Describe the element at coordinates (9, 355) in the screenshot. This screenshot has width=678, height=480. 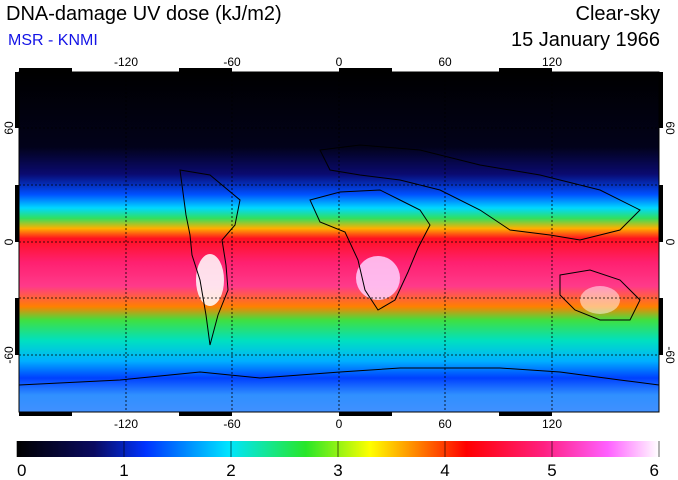
I see `lat-tick-left: -60` at that location.